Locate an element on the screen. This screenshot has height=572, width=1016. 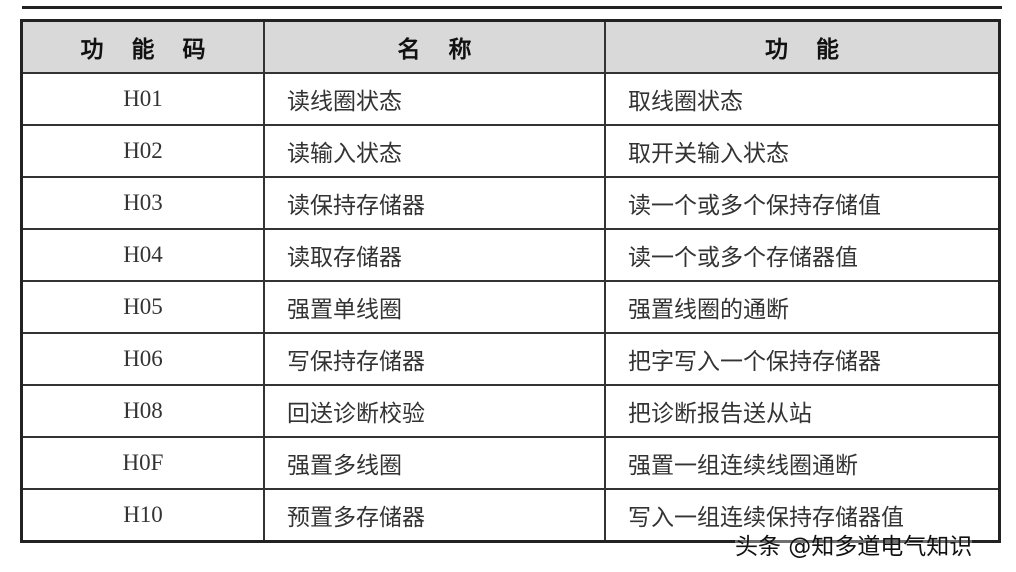
cell-name: 强置单线圈 is located at coordinates (434, 307).